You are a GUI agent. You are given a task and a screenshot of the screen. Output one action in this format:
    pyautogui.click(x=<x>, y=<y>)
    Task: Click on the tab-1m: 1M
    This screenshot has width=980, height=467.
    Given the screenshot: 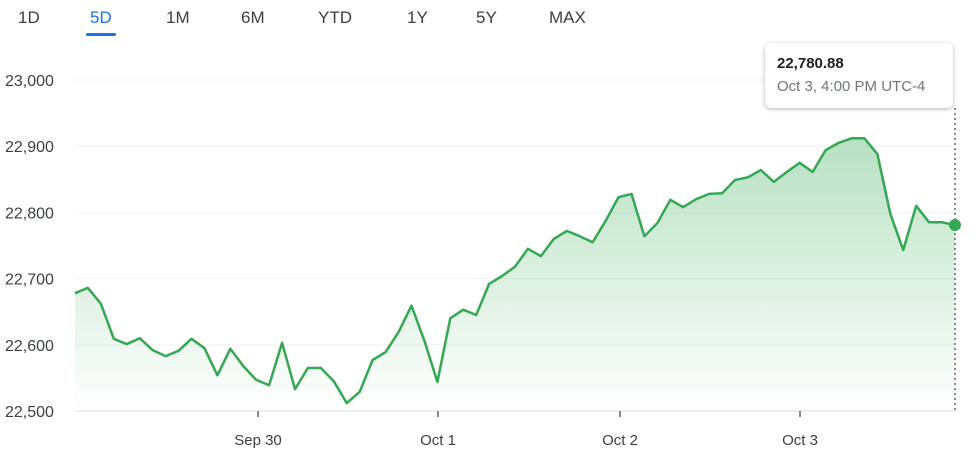 What is the action you would take?
    pyautogui.click(x=178, y=18)
    